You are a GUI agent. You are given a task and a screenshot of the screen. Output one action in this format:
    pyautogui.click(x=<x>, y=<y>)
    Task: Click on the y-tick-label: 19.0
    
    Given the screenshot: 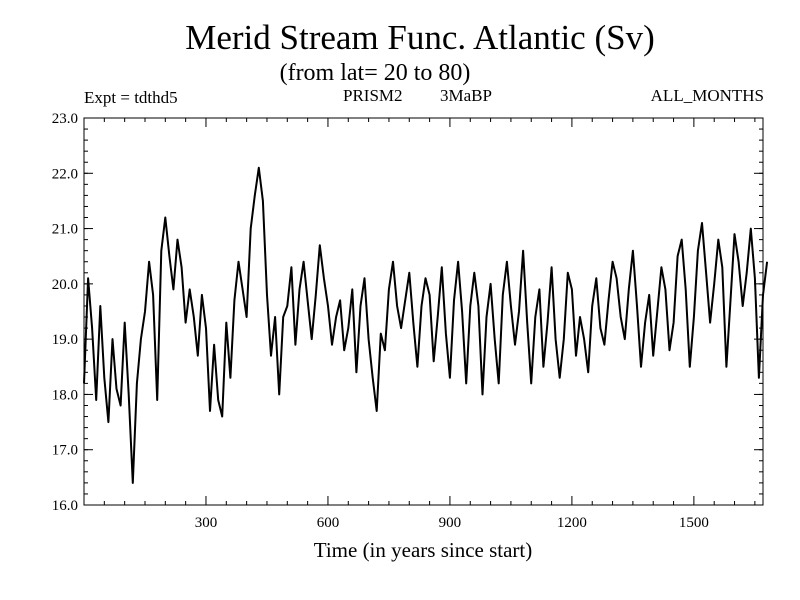 What is the action you would take?
    pyautogui.click(x=65, y=340)
    